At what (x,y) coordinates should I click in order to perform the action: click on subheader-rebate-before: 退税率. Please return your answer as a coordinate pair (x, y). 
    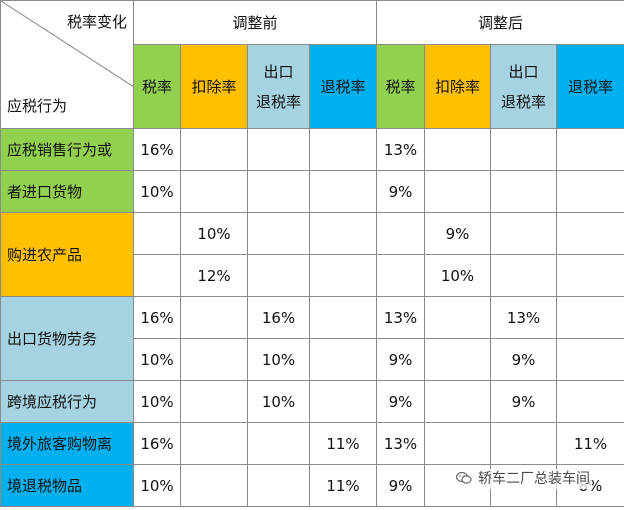
    Looking at the image, I should click on (343, 86).